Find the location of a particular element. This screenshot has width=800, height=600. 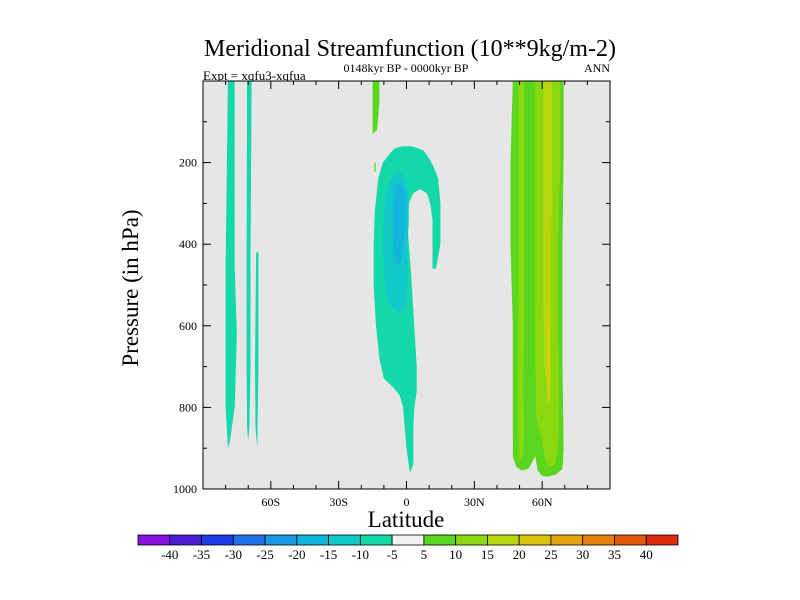

colorbar-label: -30 is located at coordinates (233, 554).